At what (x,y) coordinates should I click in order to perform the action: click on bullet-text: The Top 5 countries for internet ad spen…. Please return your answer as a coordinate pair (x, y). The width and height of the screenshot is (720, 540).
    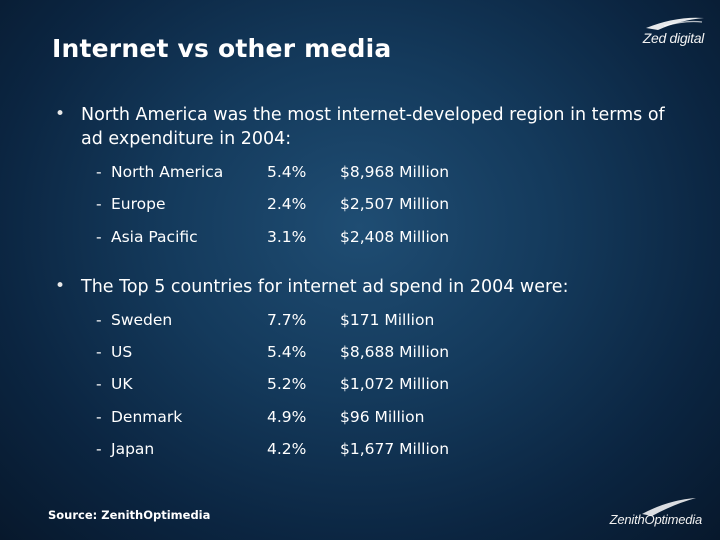
    Looking at the image, I should click on (325, 287).